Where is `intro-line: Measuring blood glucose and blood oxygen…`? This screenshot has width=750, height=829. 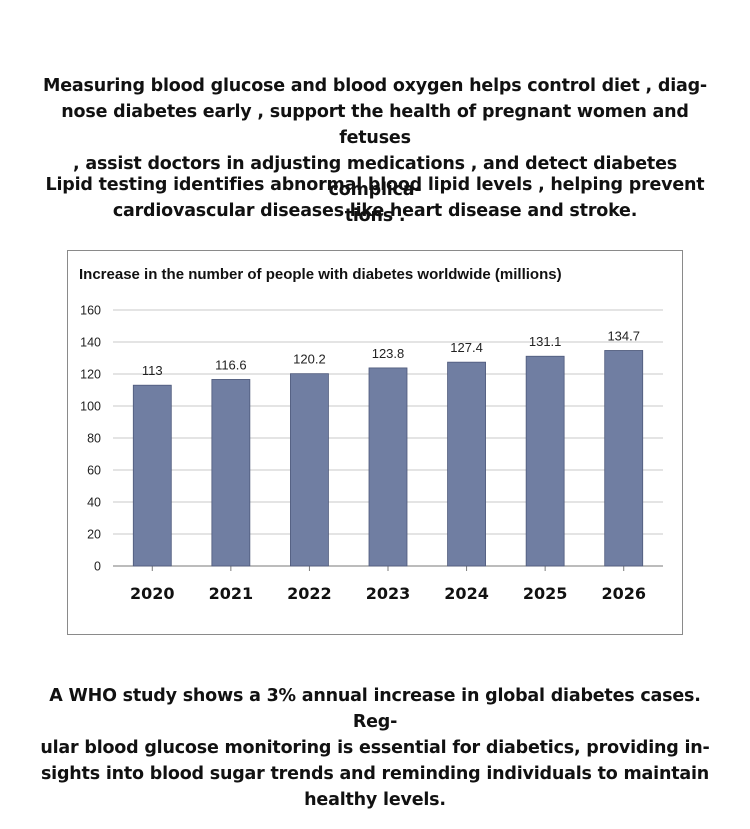 intro-line: Measuring blood glucose and blood oxygen… is located at coordinates (374, 86).